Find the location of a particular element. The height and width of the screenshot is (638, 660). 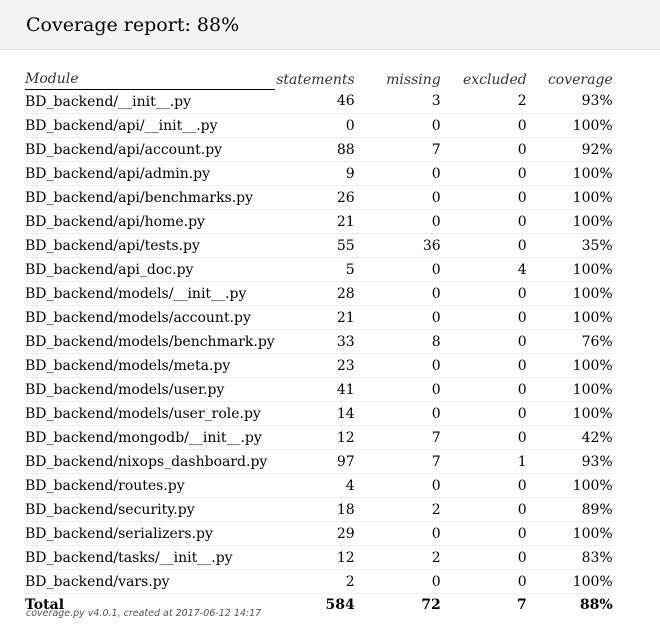

total-missing: 72 is located at coordinates (431, 605).